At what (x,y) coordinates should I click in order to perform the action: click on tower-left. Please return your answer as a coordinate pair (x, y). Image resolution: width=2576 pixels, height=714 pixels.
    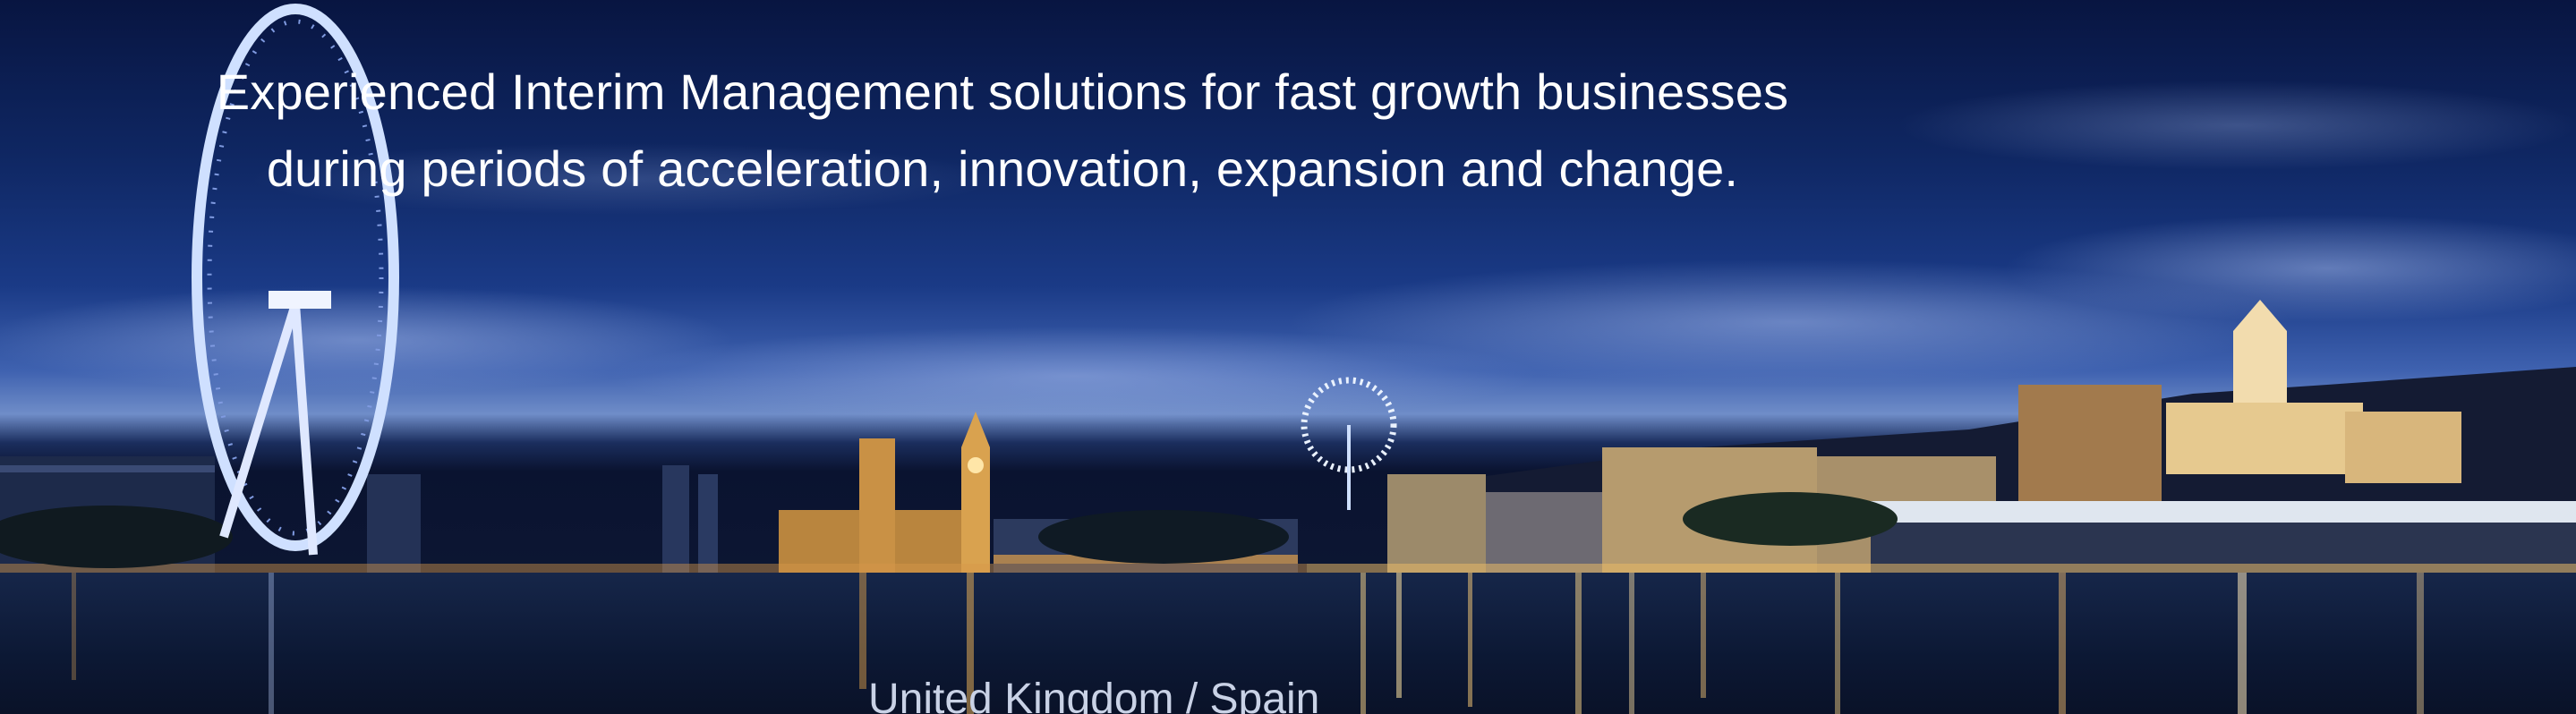
    Looking at the image, I should click on (877, 514).